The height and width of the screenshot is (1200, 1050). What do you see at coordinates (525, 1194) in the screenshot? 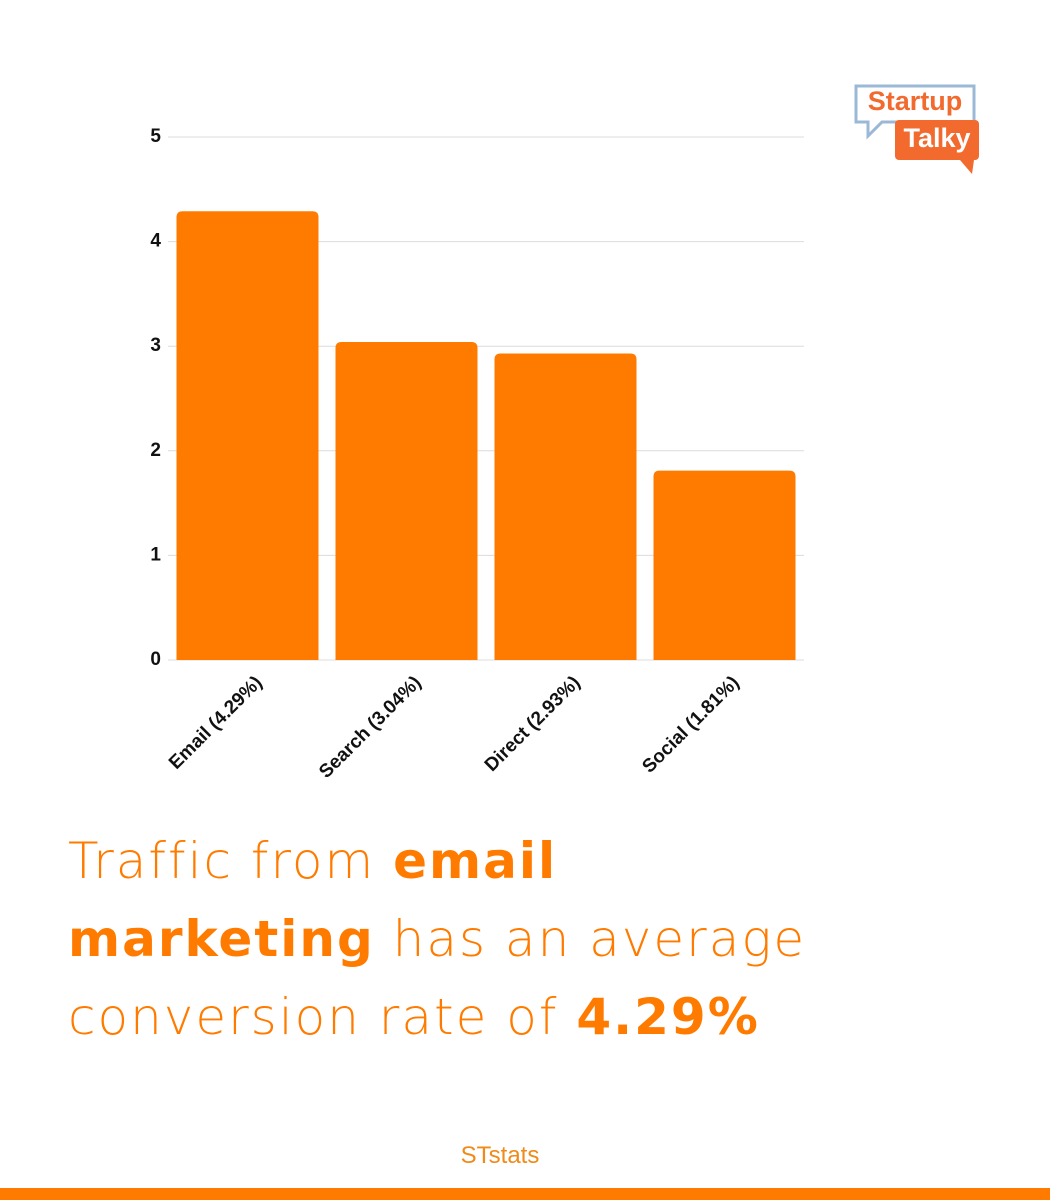
I see `bottom-bar` at bounding box center [525, 1194].